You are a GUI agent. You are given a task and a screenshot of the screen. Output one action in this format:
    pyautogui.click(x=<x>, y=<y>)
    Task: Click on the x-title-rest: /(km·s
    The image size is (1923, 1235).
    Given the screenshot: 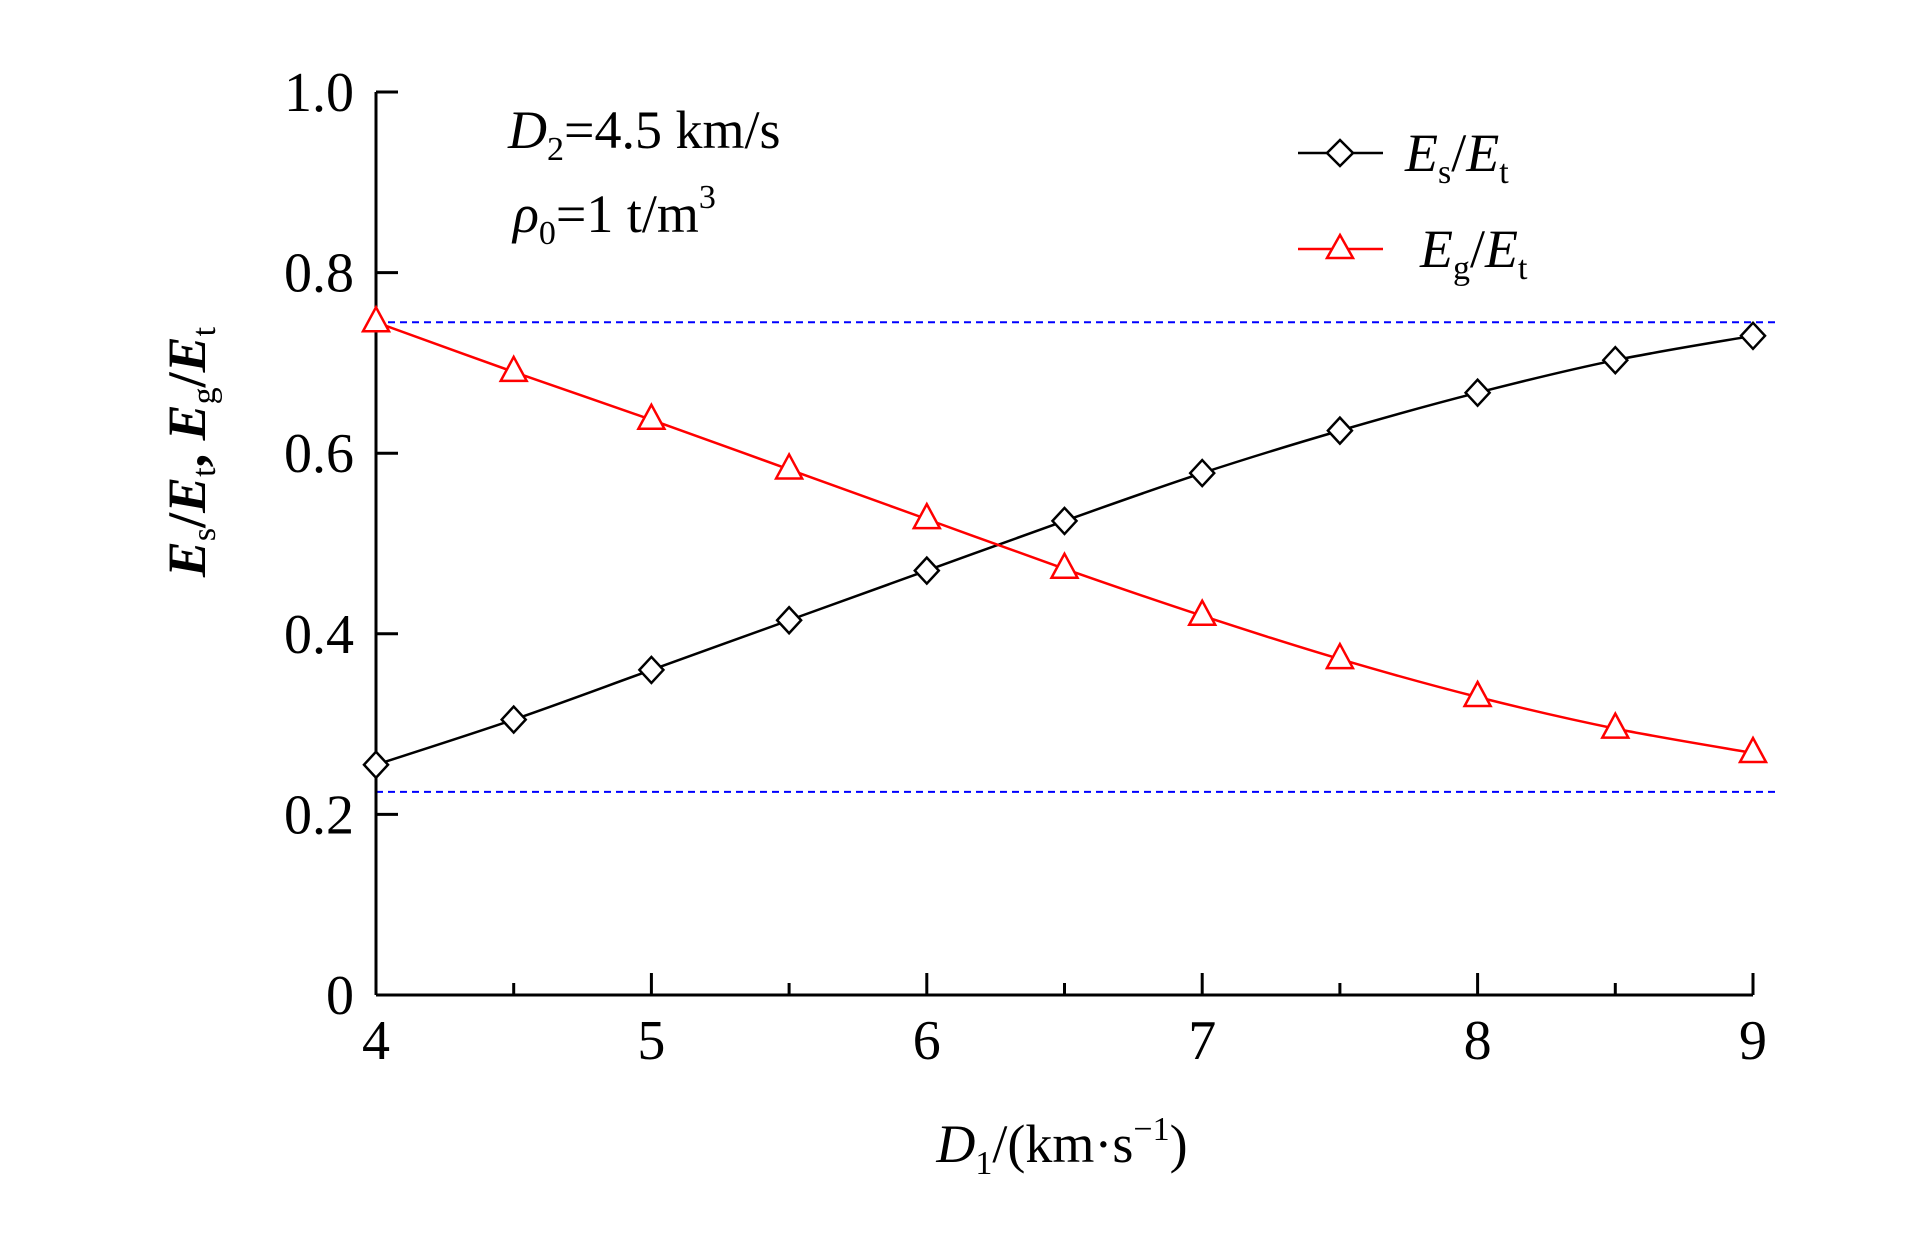 What is the action you would take?
    pyautogui.click(x=1062, y=1144)
    